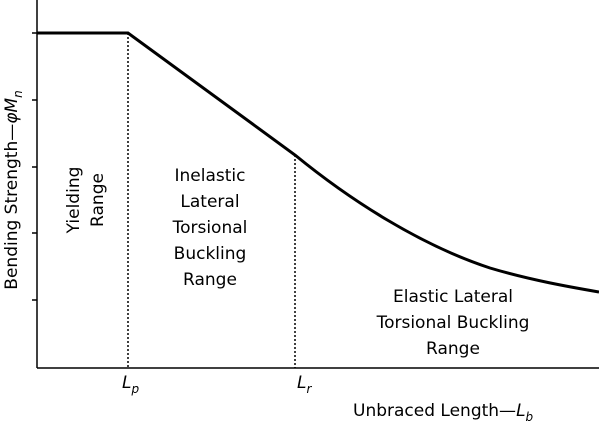  What do you see at coordinates (209, 202) in the screenshot?
I see `region-text: Lateral` at bounding box center [209, 202].